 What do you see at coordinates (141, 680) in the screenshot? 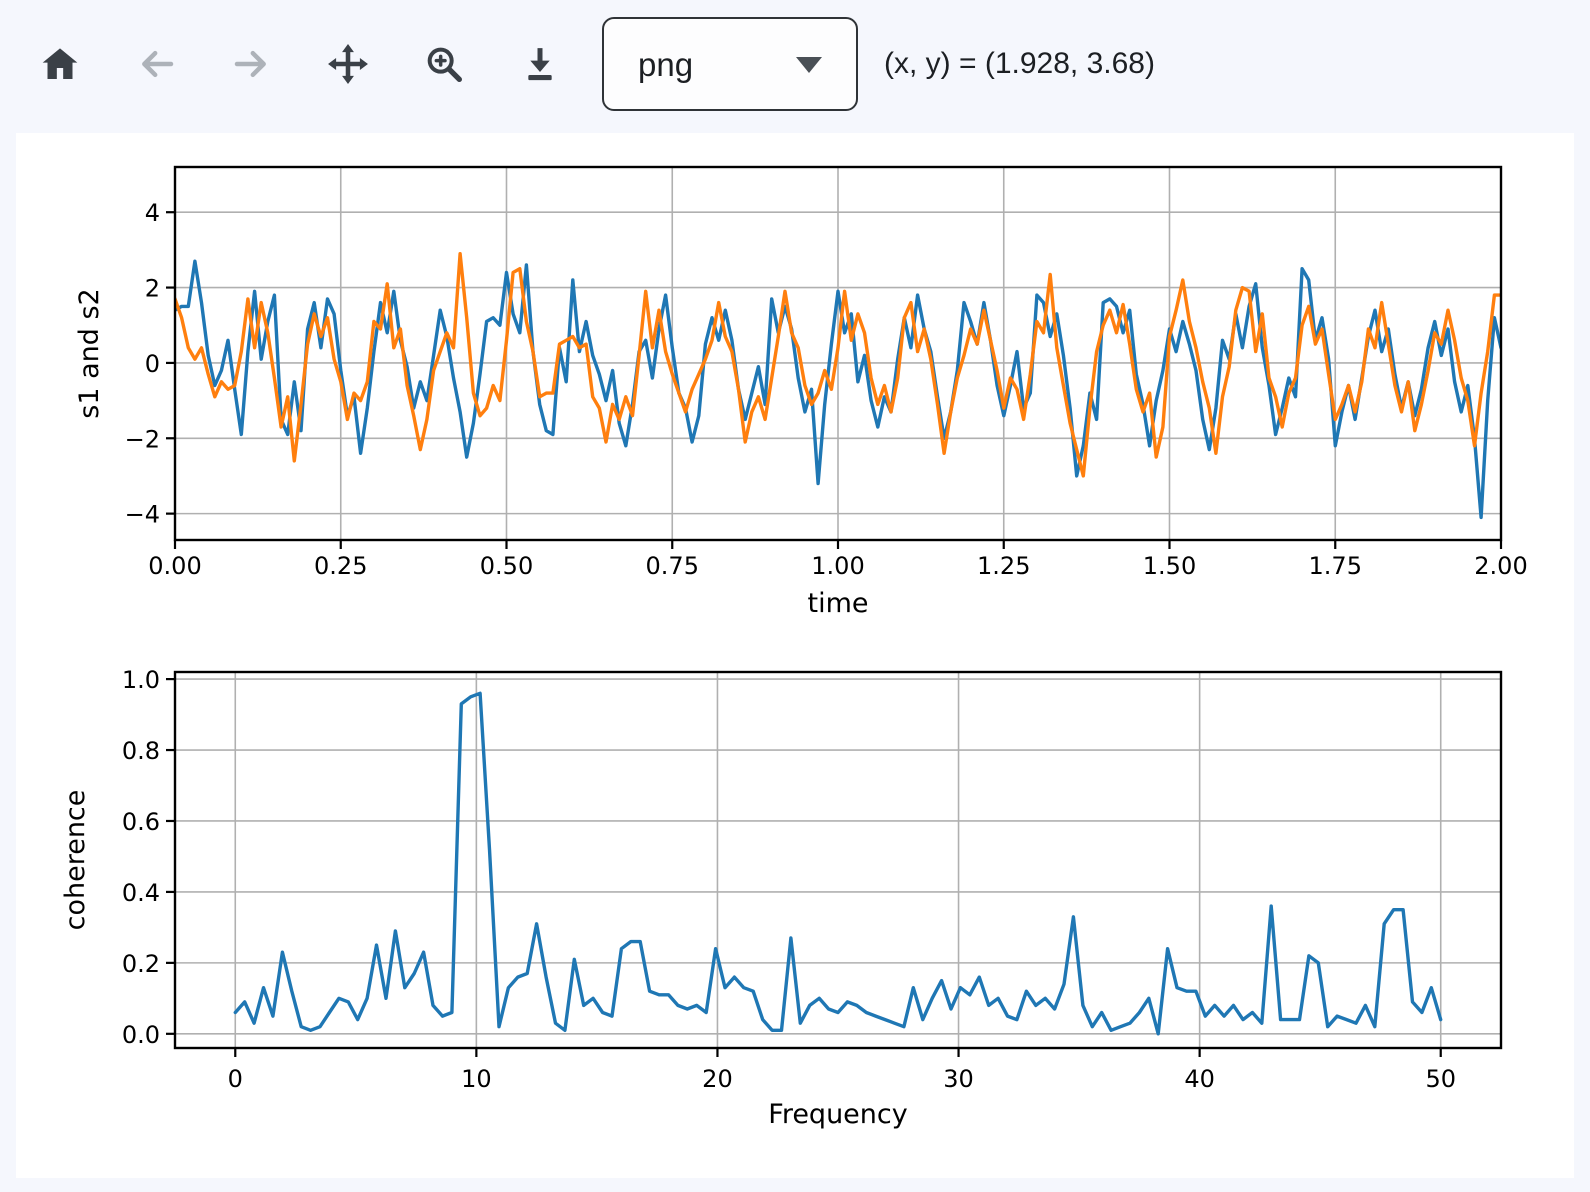
I see `y-tick-label: 1.0` at bounding box center [141, 680].